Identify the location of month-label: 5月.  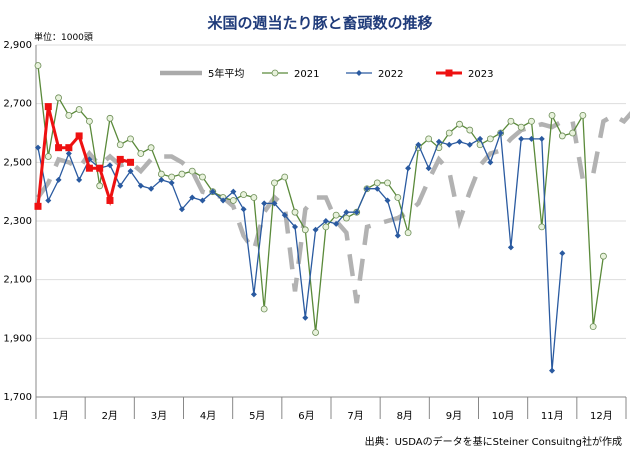
(257, 416).